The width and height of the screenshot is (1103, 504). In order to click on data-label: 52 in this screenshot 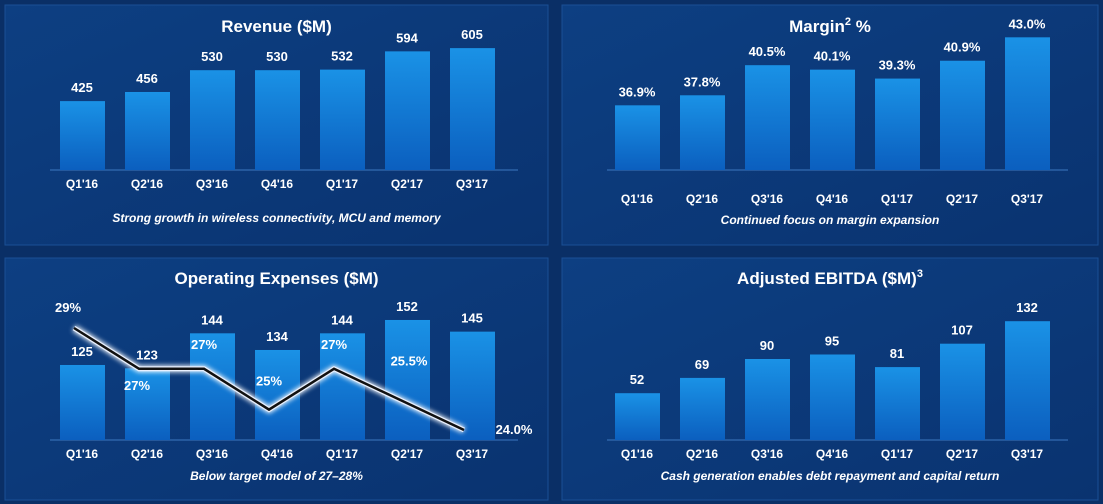, I will do `click(637, 379)`.